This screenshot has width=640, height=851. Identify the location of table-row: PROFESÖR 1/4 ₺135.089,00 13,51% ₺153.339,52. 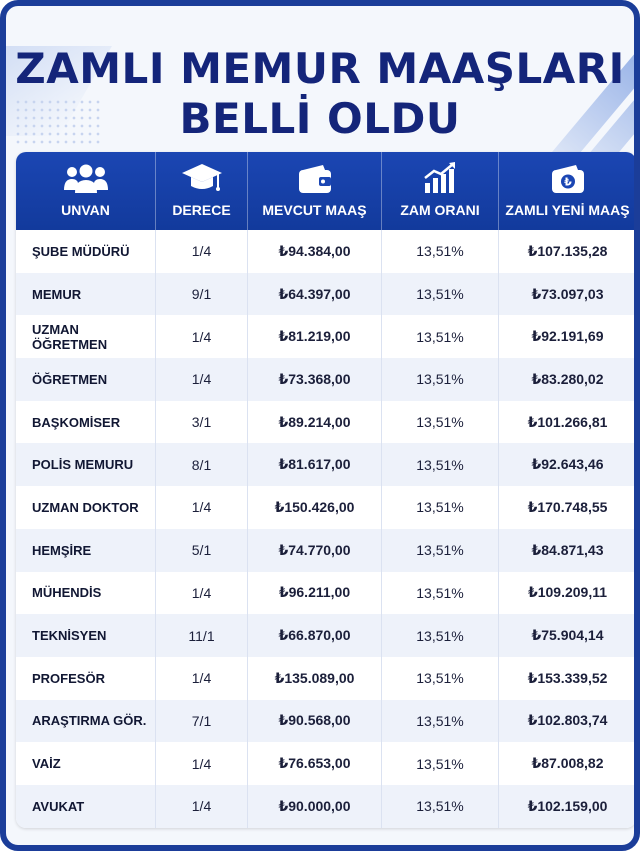
(325, 678).